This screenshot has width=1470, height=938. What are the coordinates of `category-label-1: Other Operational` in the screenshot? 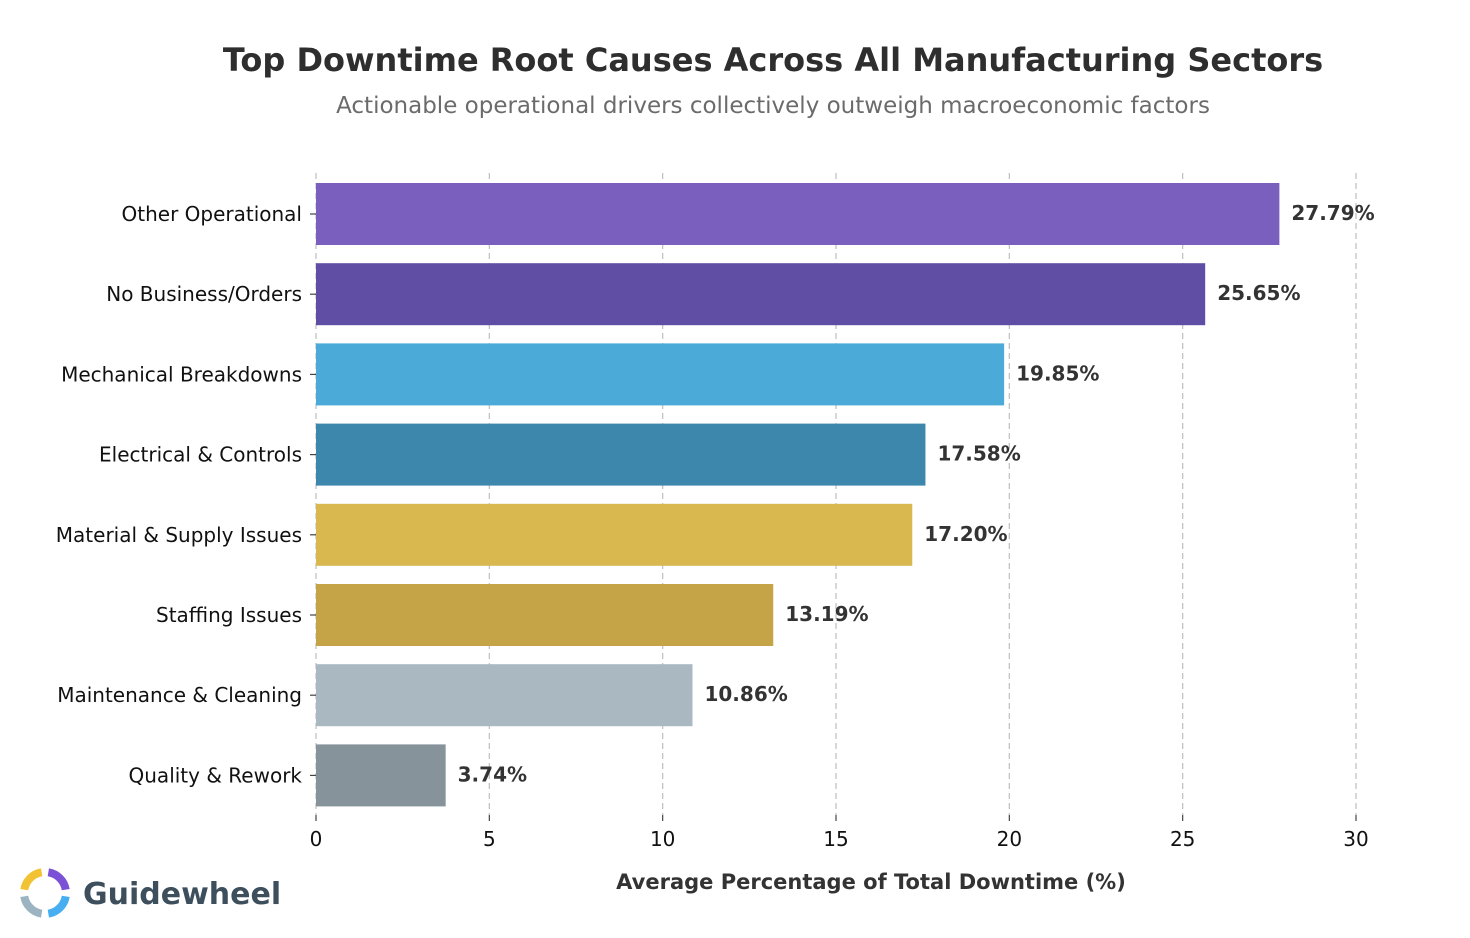 It's located at (212, 214).